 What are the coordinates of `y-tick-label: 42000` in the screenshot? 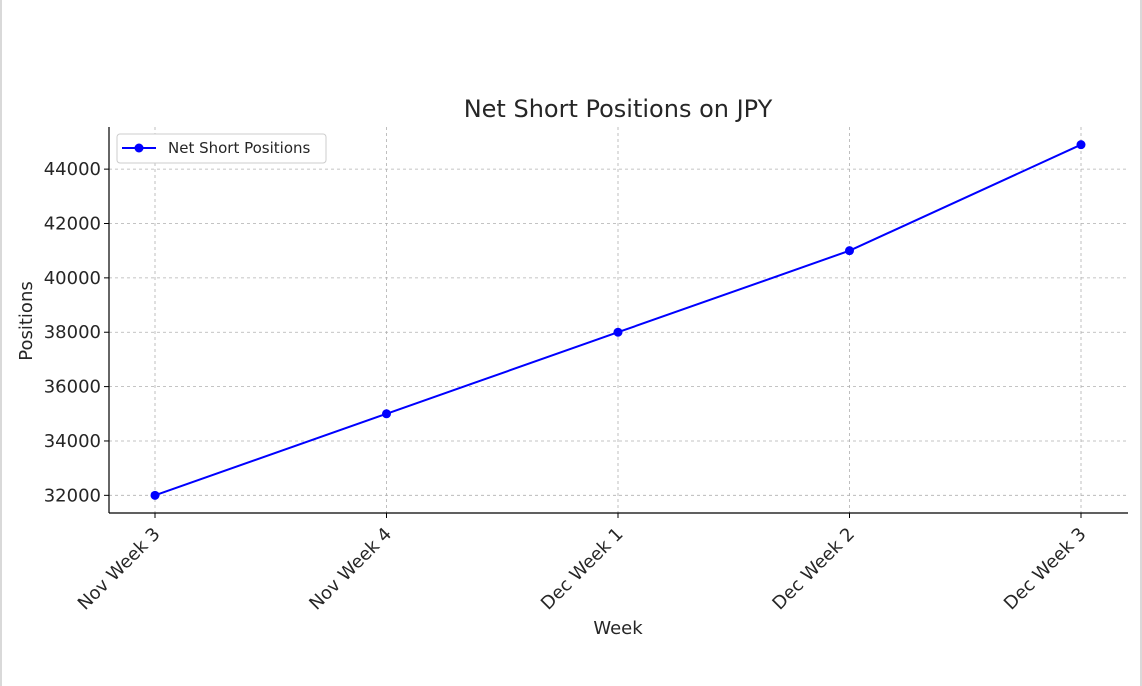 It's located at (72, 224).